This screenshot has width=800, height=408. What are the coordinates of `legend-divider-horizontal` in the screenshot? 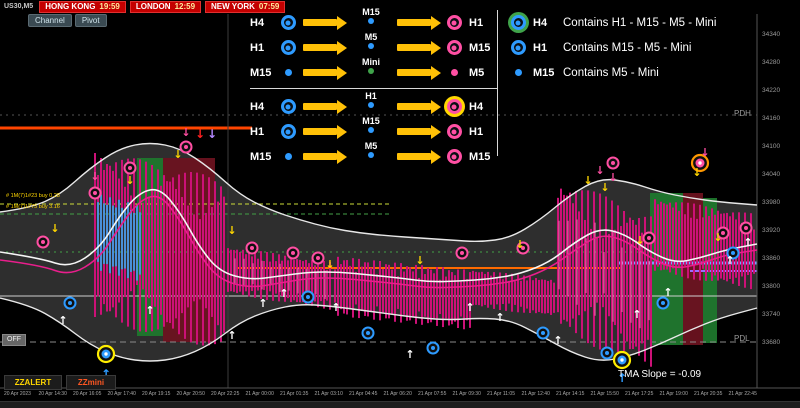 It's located at (373, 88).